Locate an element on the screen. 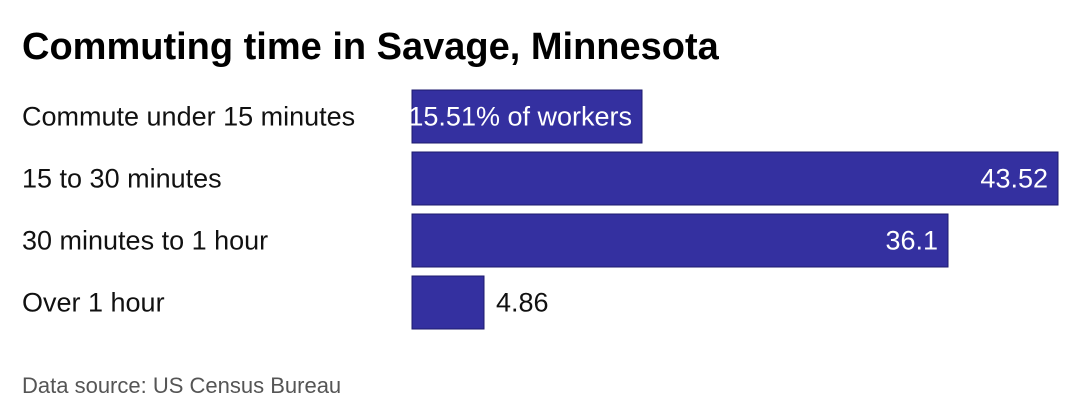 The width and height of the screenshot is (1080, 420). value-label: 4.86 is located at coordinates (522, 303).